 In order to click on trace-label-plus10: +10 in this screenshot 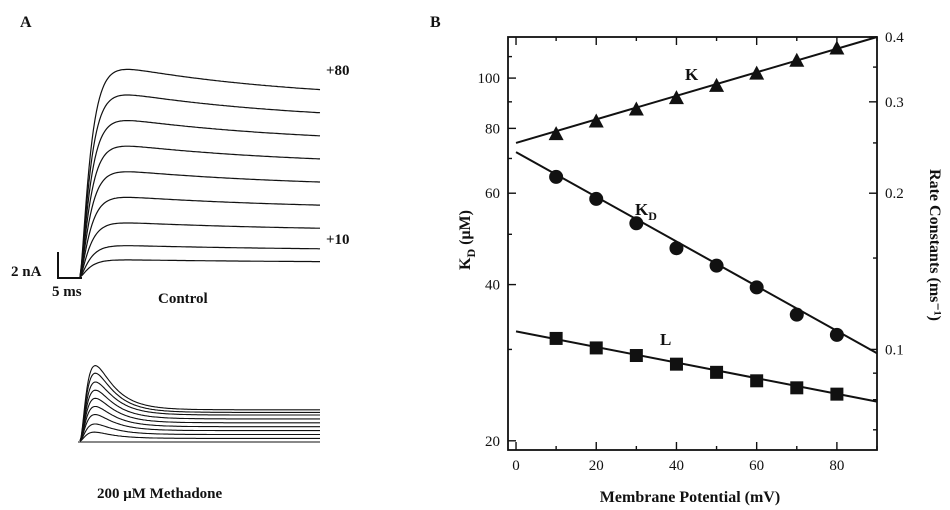, I will do `click(338, 240)`.